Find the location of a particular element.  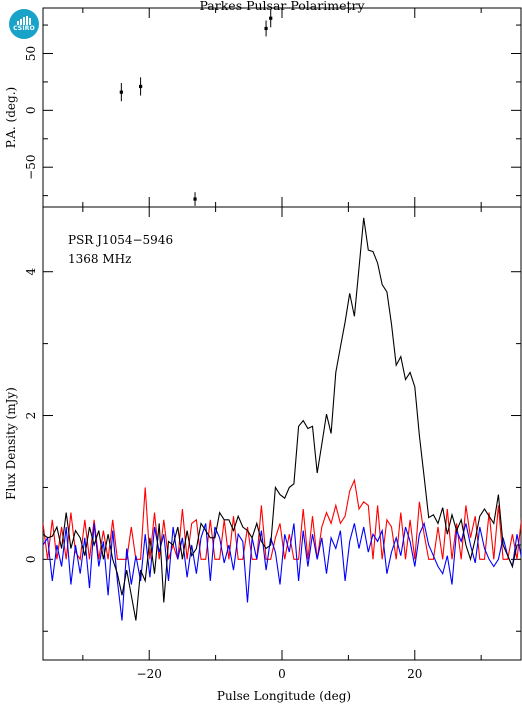

csiro-logo: CSIRO is located at coordinates (24, 24).